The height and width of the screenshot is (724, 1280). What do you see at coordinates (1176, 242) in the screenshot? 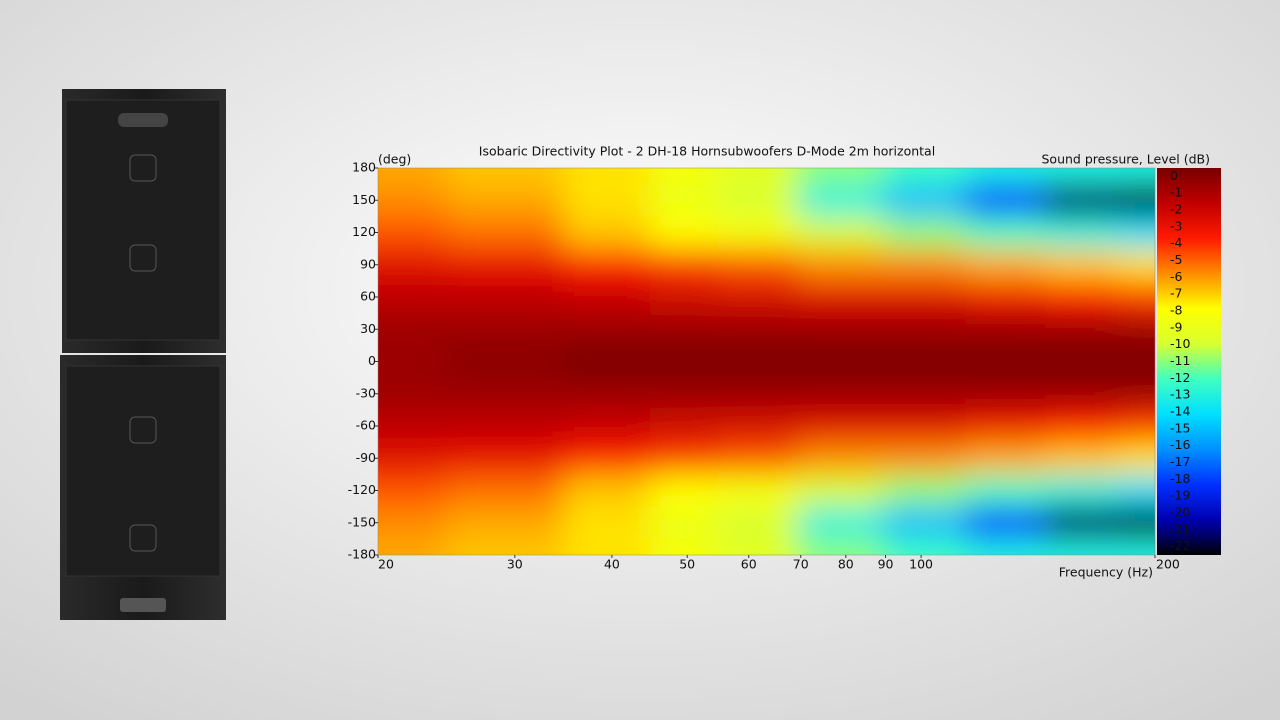
I see `colorbar-tick-label: -4` at bounding box center [1176, 242].